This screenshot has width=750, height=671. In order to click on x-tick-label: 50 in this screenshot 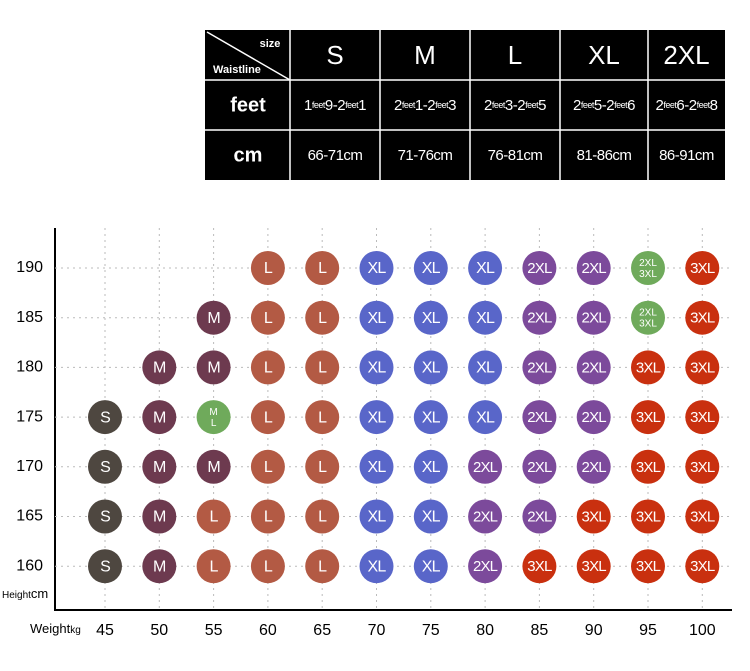, I will do `click(159, 630)`.